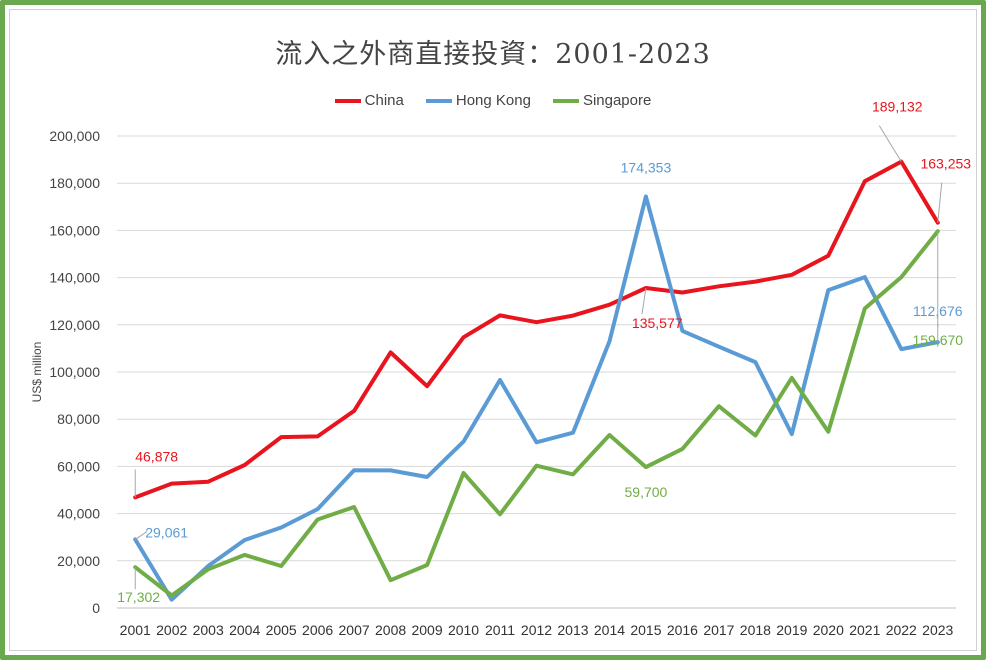  What do you see at coordinates (390, 630) in the screenshot?
I see `x-tick-label: 2008` at bounding box center [390, 630].